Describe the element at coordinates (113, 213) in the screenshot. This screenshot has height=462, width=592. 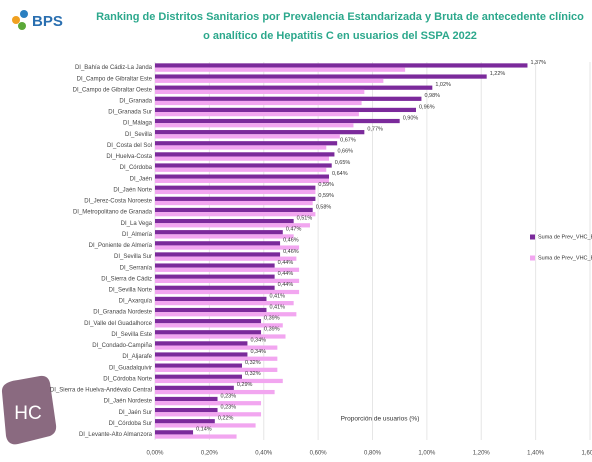
I see `y-tick-label: DI_Metropolitano de Granada` at that location.